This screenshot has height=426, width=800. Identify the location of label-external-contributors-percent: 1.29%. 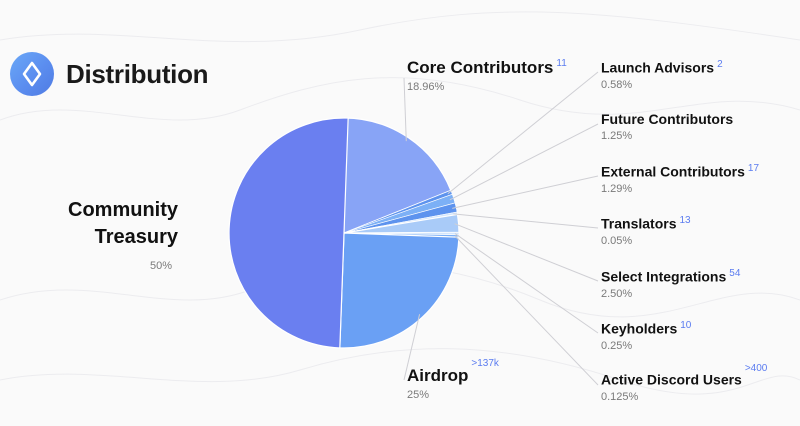
(617, 188).